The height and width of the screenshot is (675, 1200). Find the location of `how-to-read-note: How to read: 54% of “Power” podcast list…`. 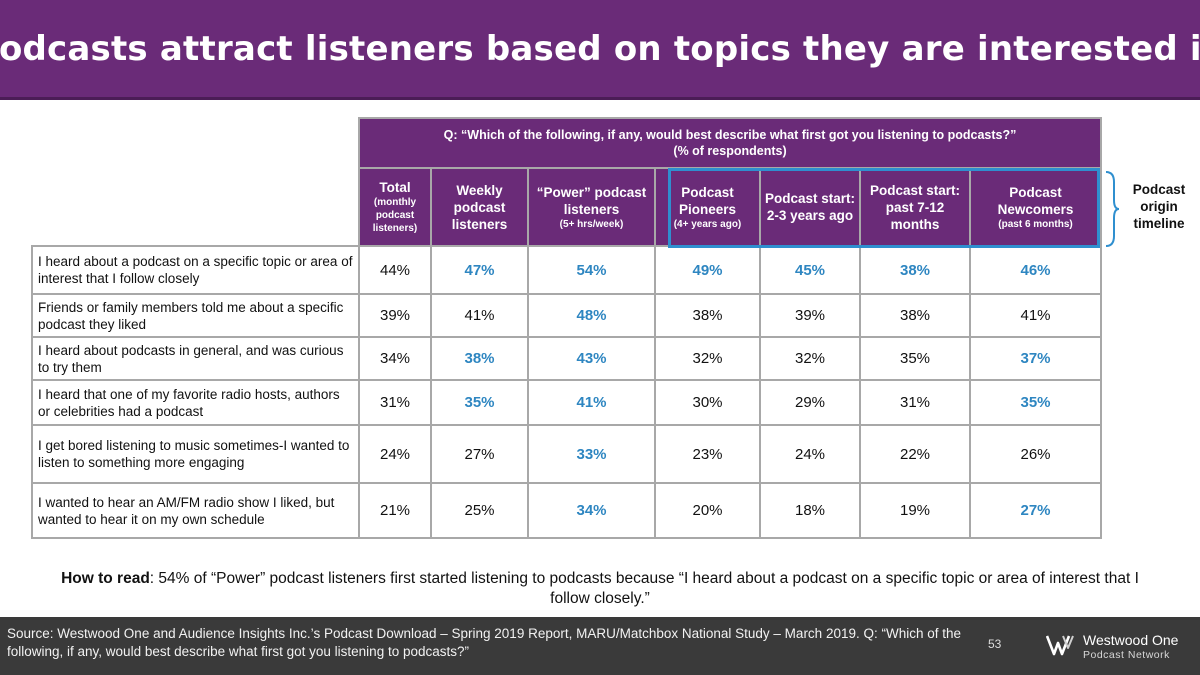

how-to-read-note: How to read: 54% of “Power” podcast list… is located at coordinates (600, 589).